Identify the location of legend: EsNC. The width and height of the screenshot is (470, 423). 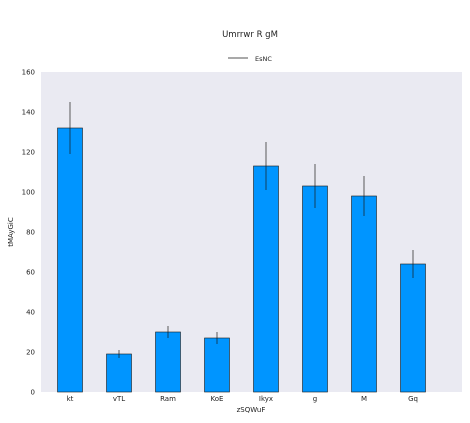
(250, 59).